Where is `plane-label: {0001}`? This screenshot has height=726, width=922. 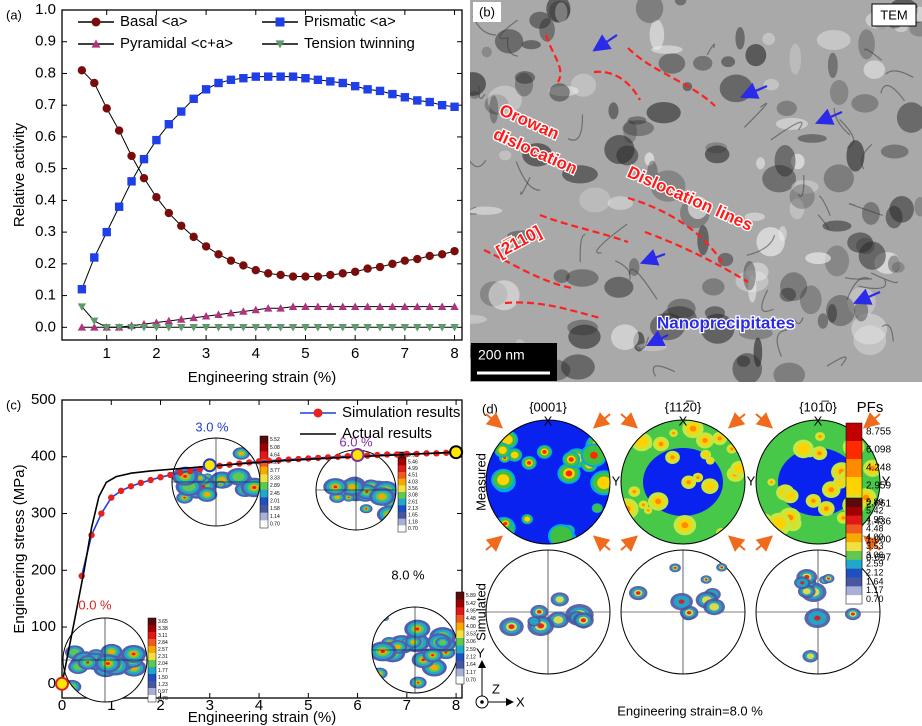
plane-label: {0001} is located at coordinates (548, 406).